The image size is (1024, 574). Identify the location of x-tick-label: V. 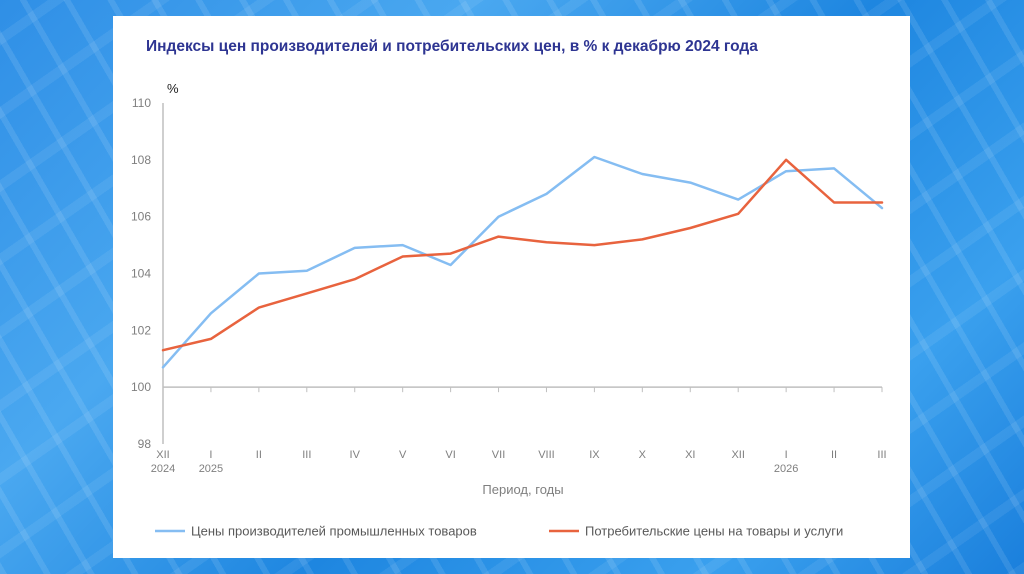
(403, 455).